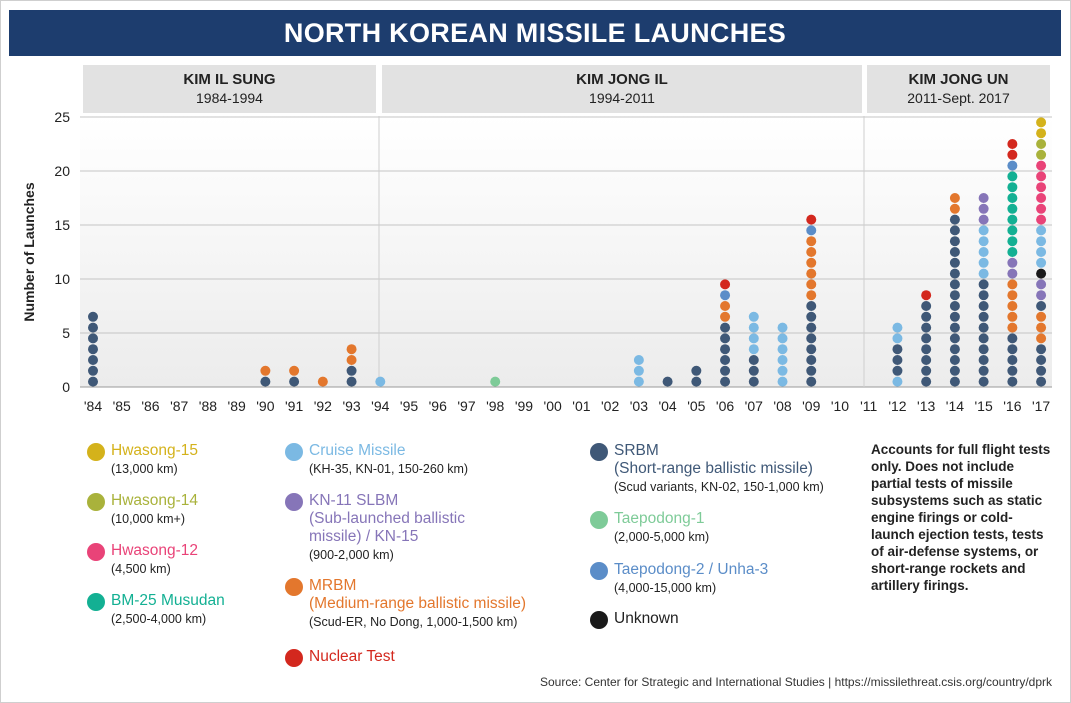 The width and height of the screenshot is (1071, 703). What do you see at coordinates (168, 600) in the screenshot?
I see `legend-label: BM-25 Musudan` at bounding box center [168, 600].